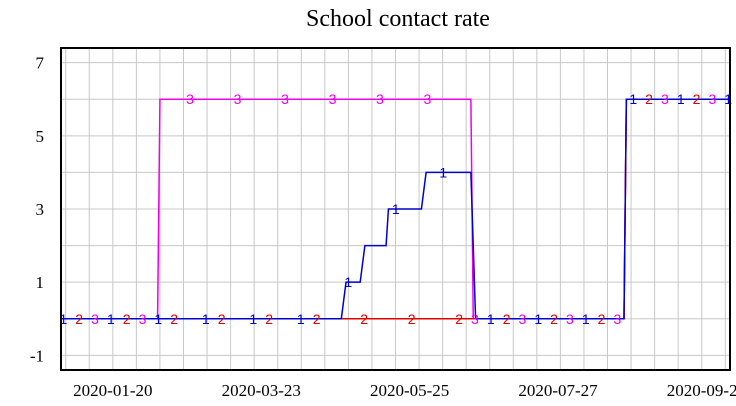  Describe the element at coordinates (409, 390) in the screenshot. I see `x-tick-label: 2020-05-25` at that location.